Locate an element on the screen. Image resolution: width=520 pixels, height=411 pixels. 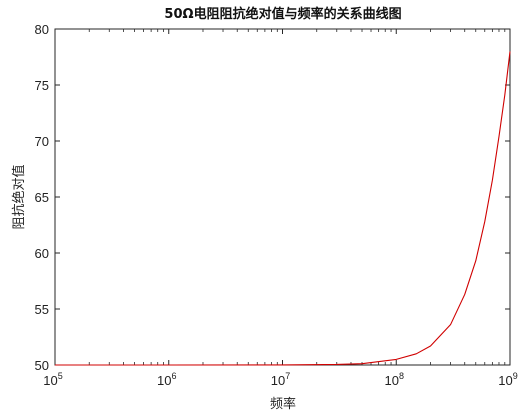
y-tick-label: 60 is located at coordinates (42, 253).